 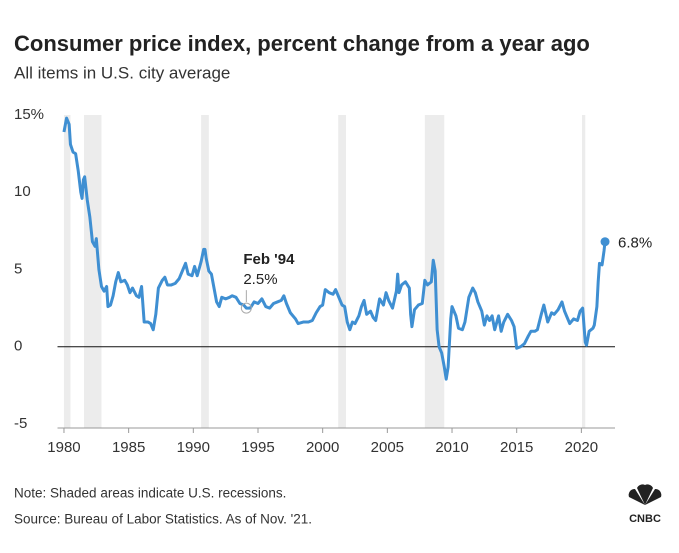 What do you see at coordinates (516, 447) in the screenshot?
I see `x-tick-label: 2015` at bounding box center [516, 447].